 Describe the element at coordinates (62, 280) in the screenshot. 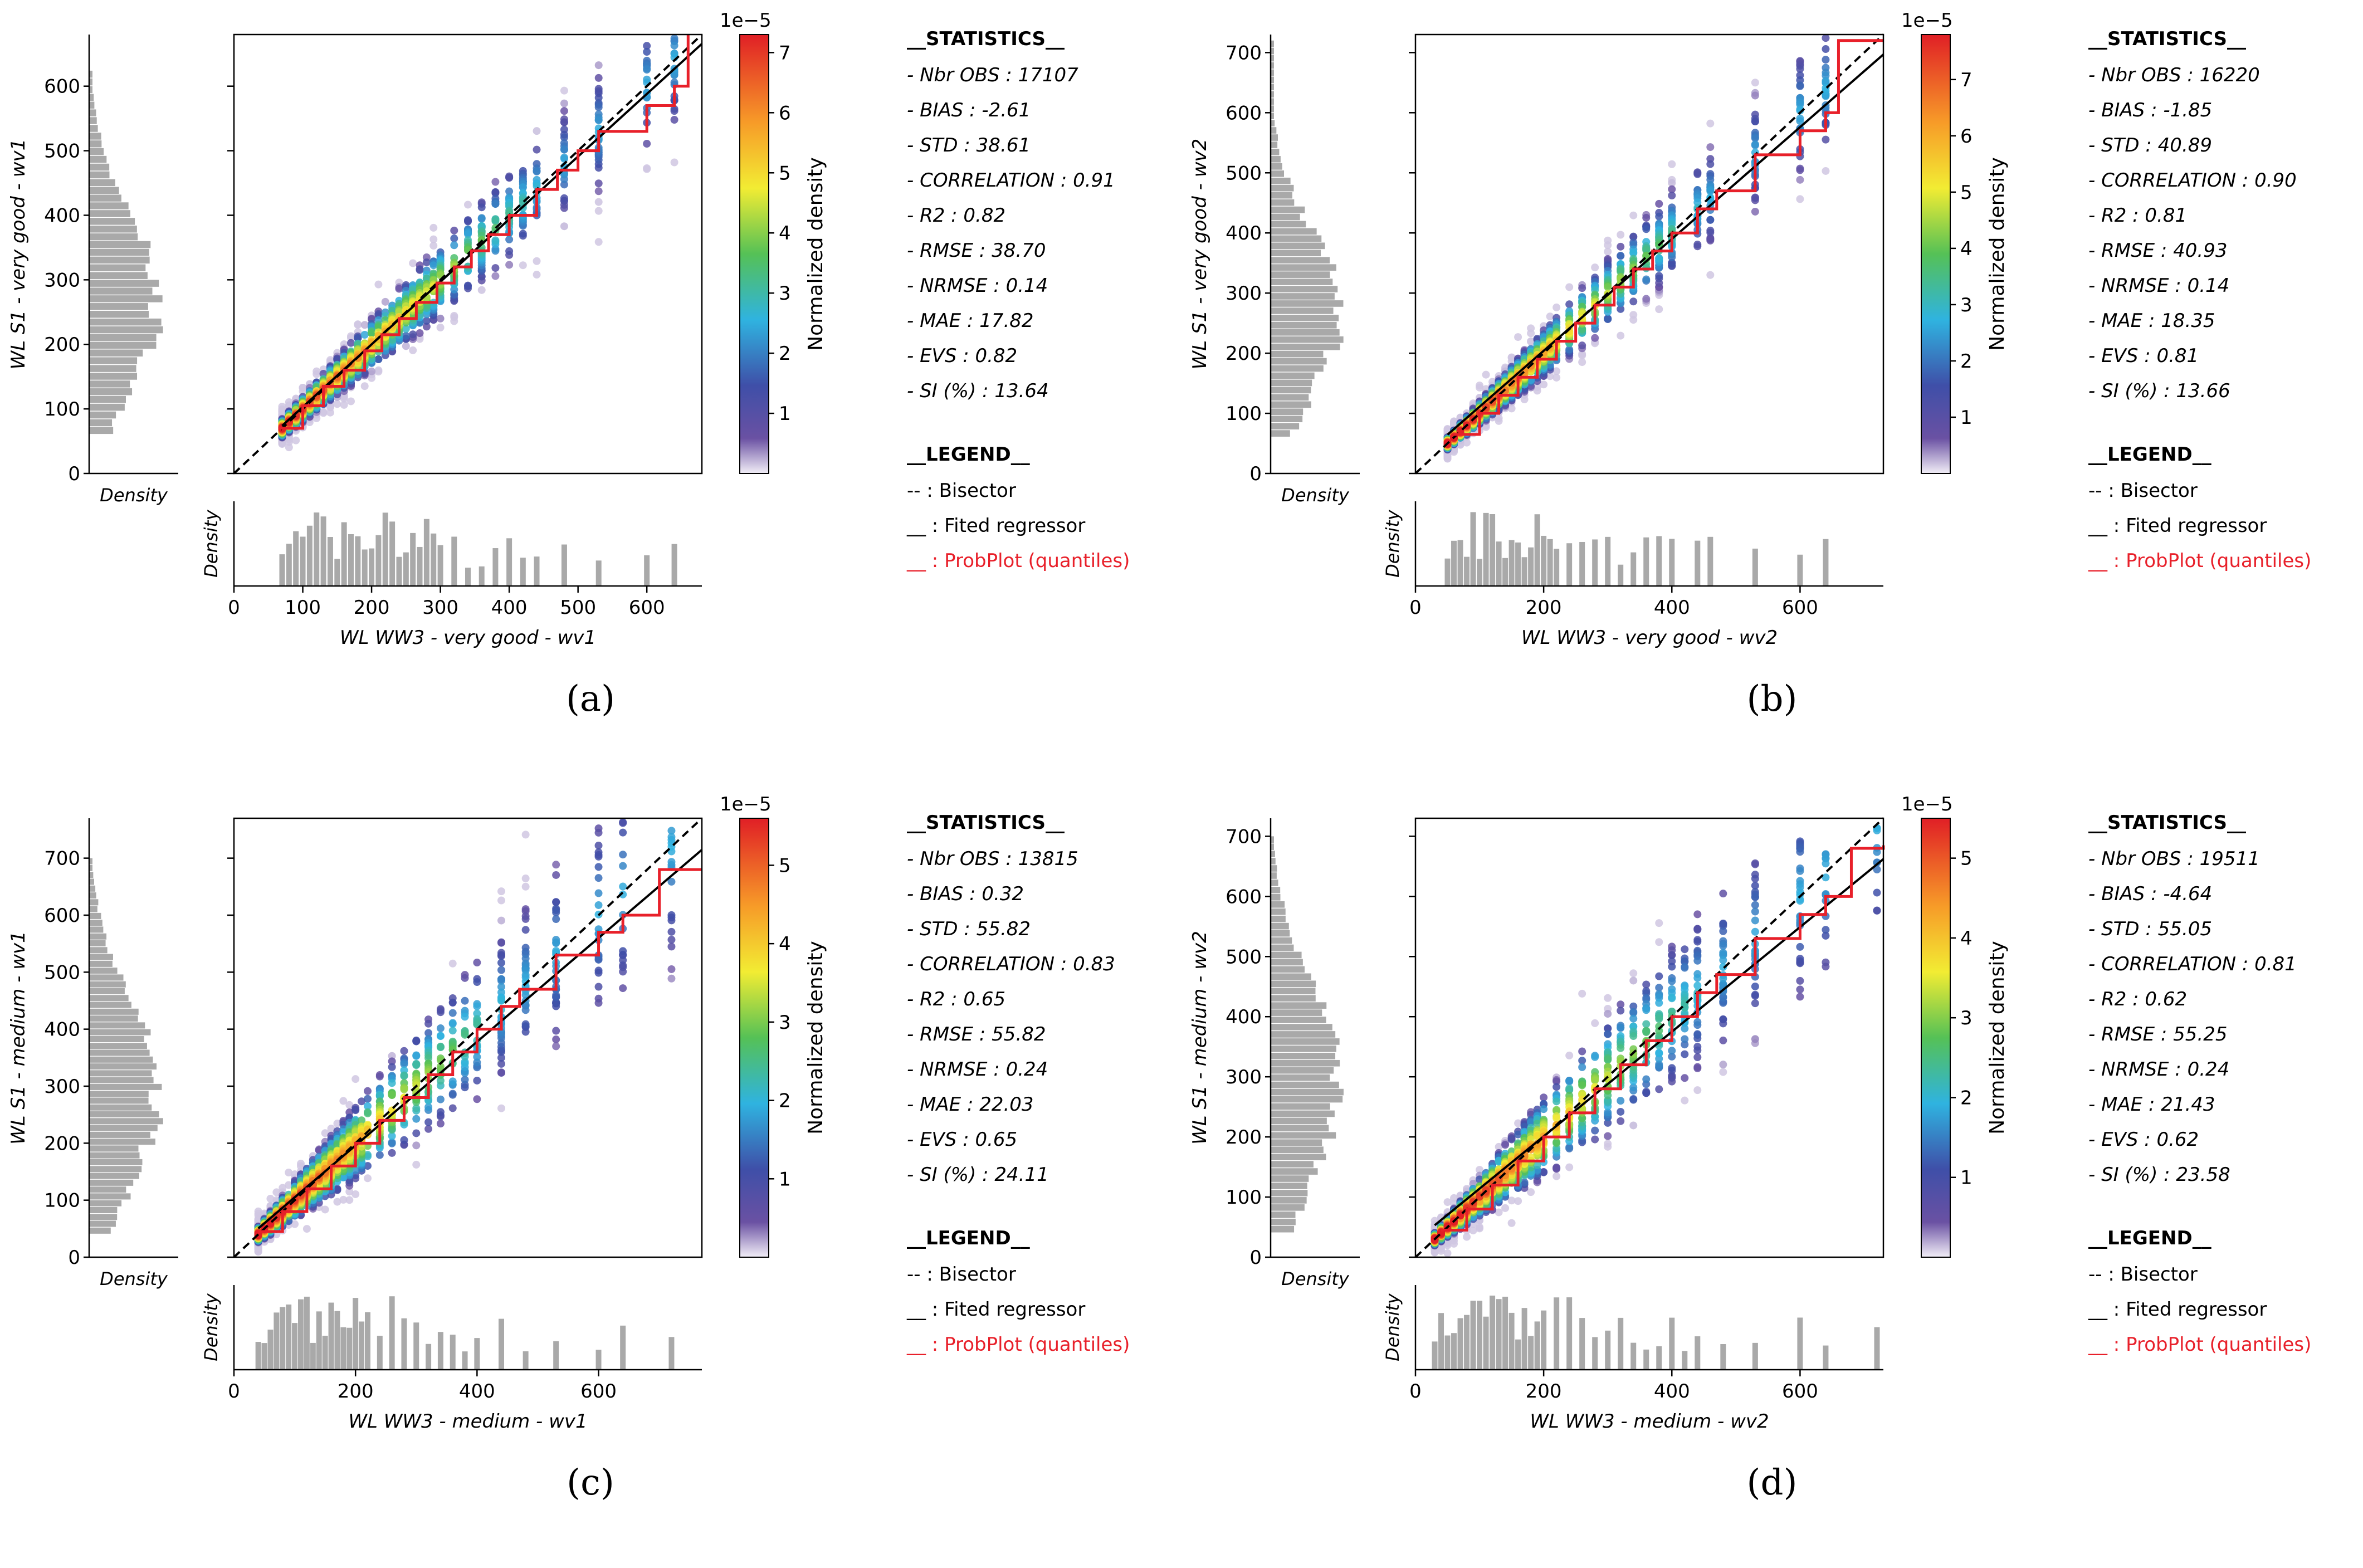

I see `y-tick-label: 300` at that location.